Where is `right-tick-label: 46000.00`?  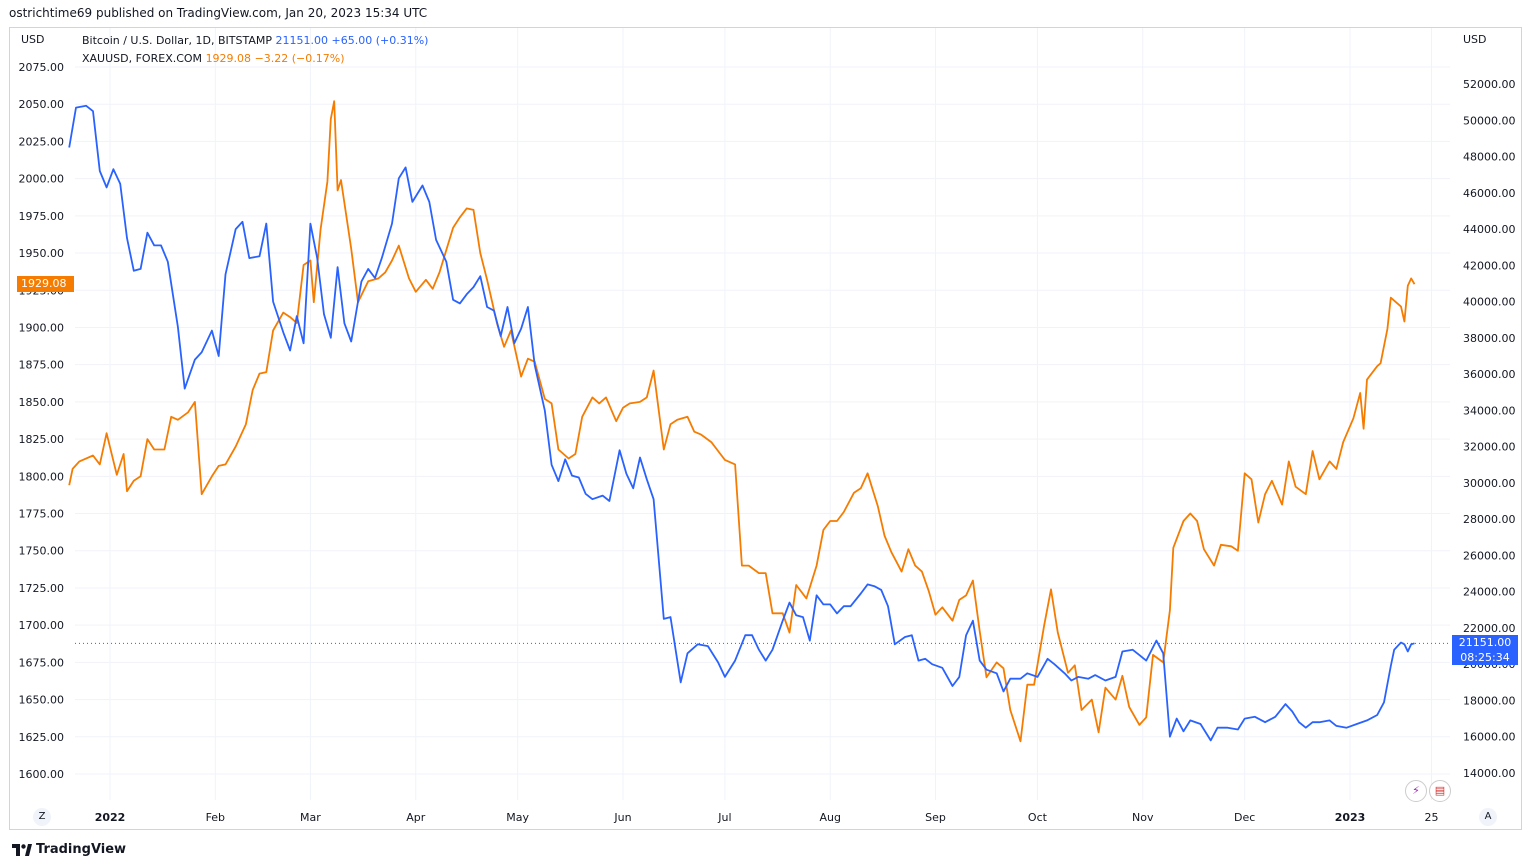 right-tick-label: 46000.00 is located at coordinates (1489, 193).